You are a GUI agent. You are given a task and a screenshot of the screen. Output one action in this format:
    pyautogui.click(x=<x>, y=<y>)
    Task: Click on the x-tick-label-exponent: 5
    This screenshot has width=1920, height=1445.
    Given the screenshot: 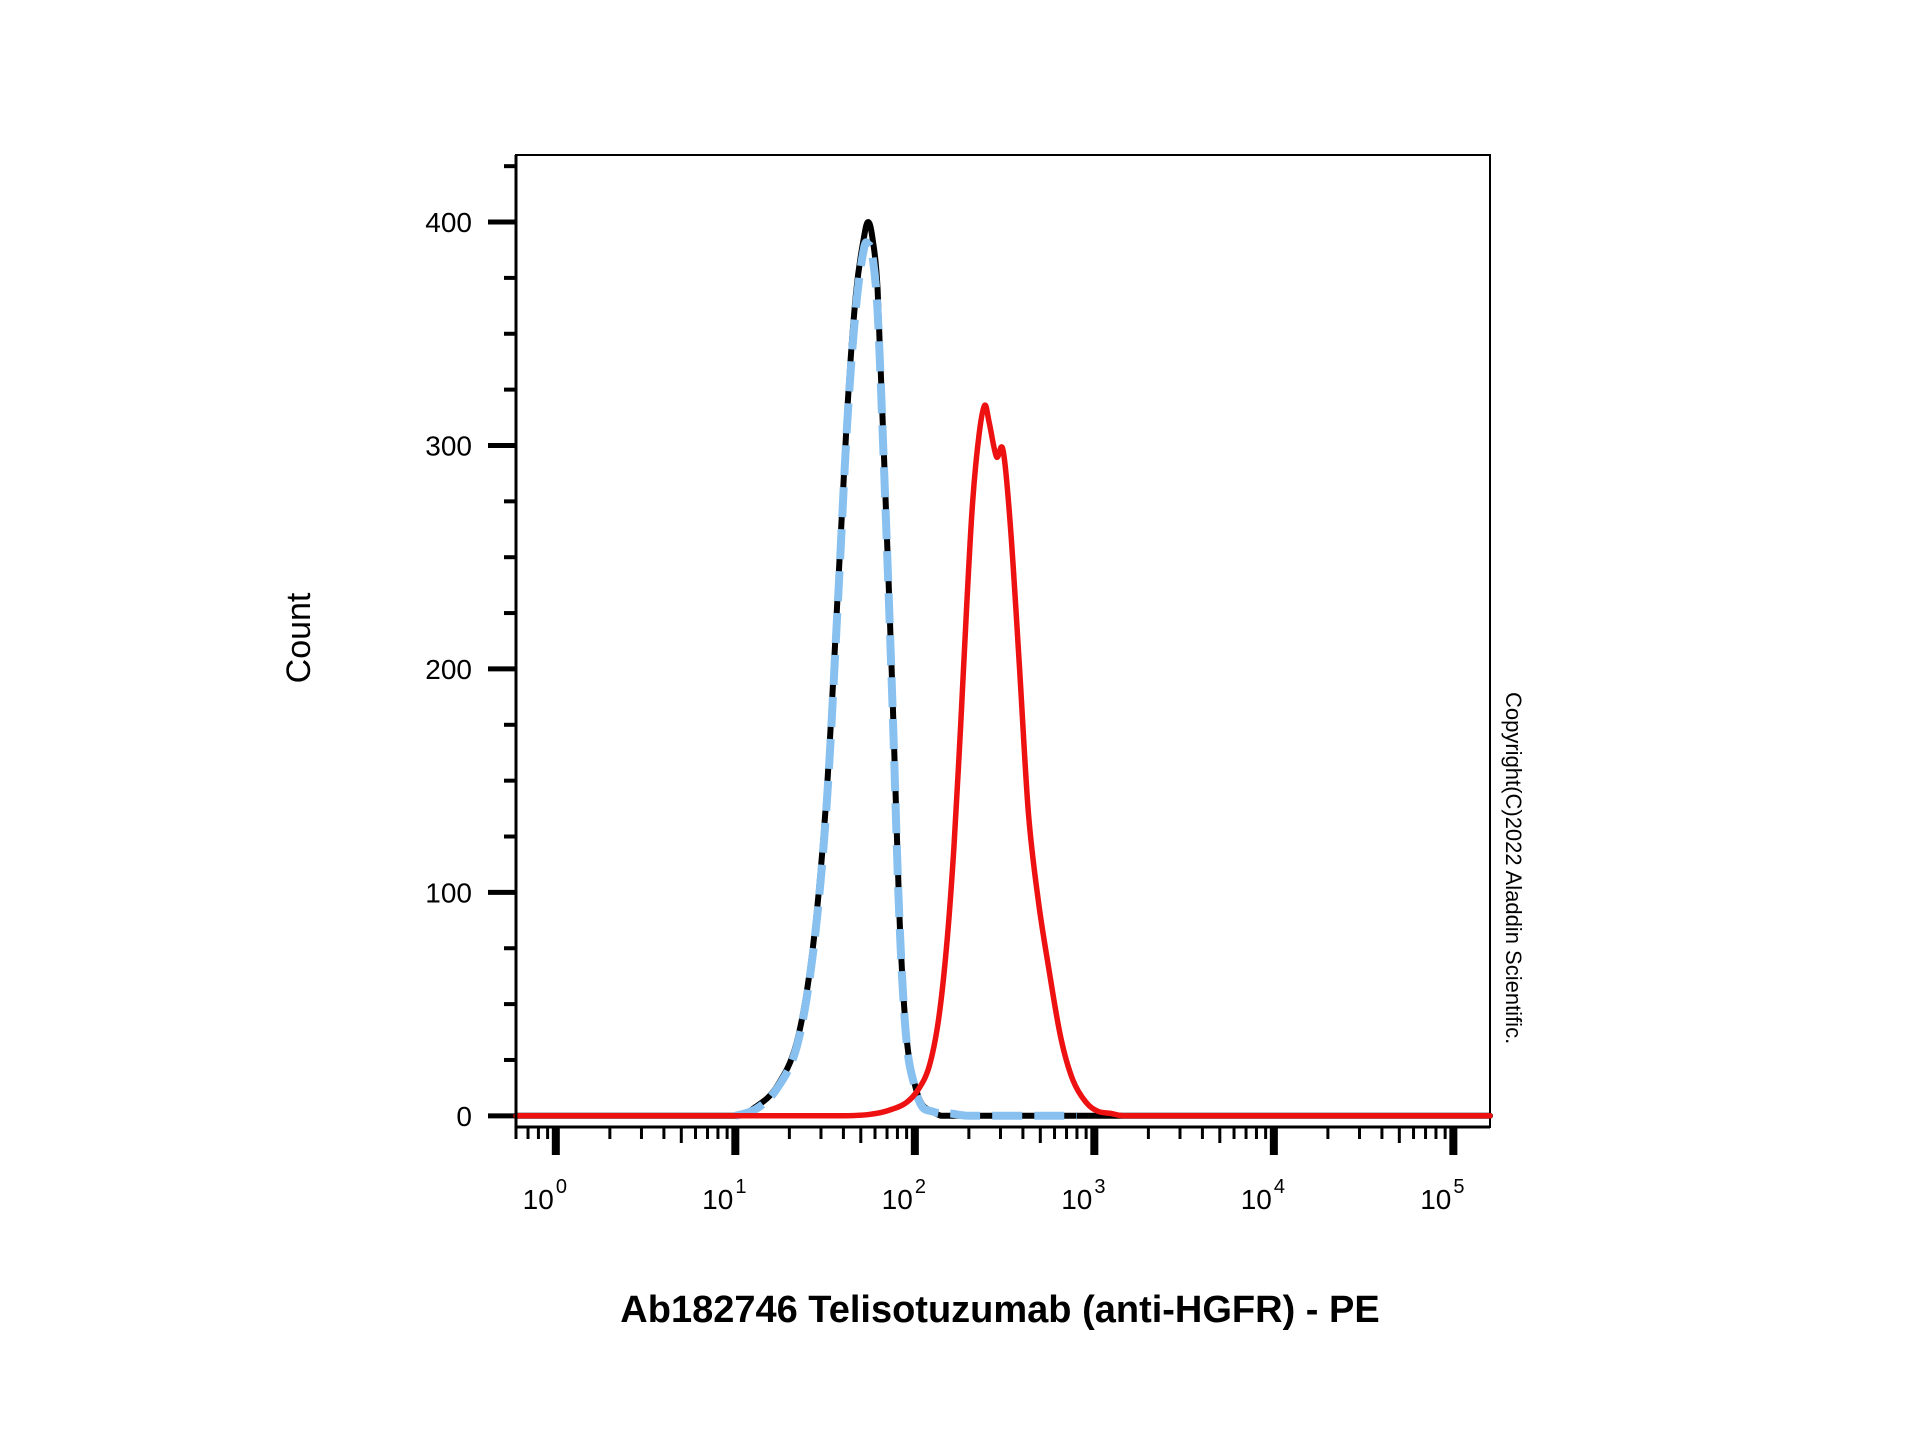 What is the action you would take?
    pyautogui.click(x=1458, y=1187)
    